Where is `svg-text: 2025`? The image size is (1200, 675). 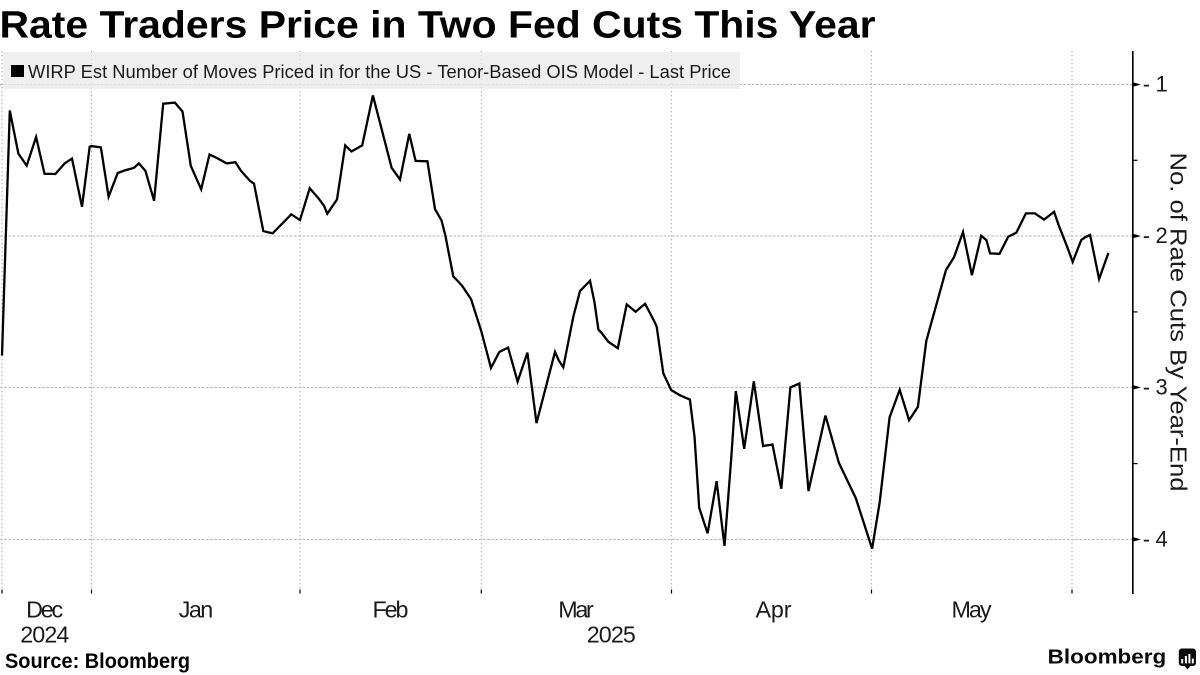 svg-text: 2025 is located at coordinates (611, 635).